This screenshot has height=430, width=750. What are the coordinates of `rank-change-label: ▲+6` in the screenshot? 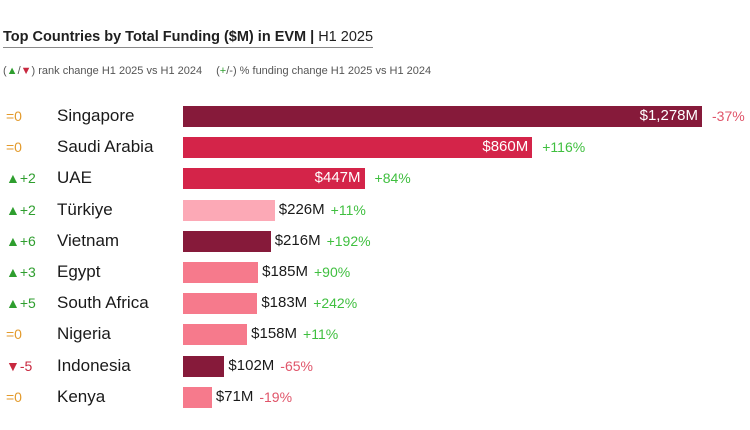 It's located at (21, 240).